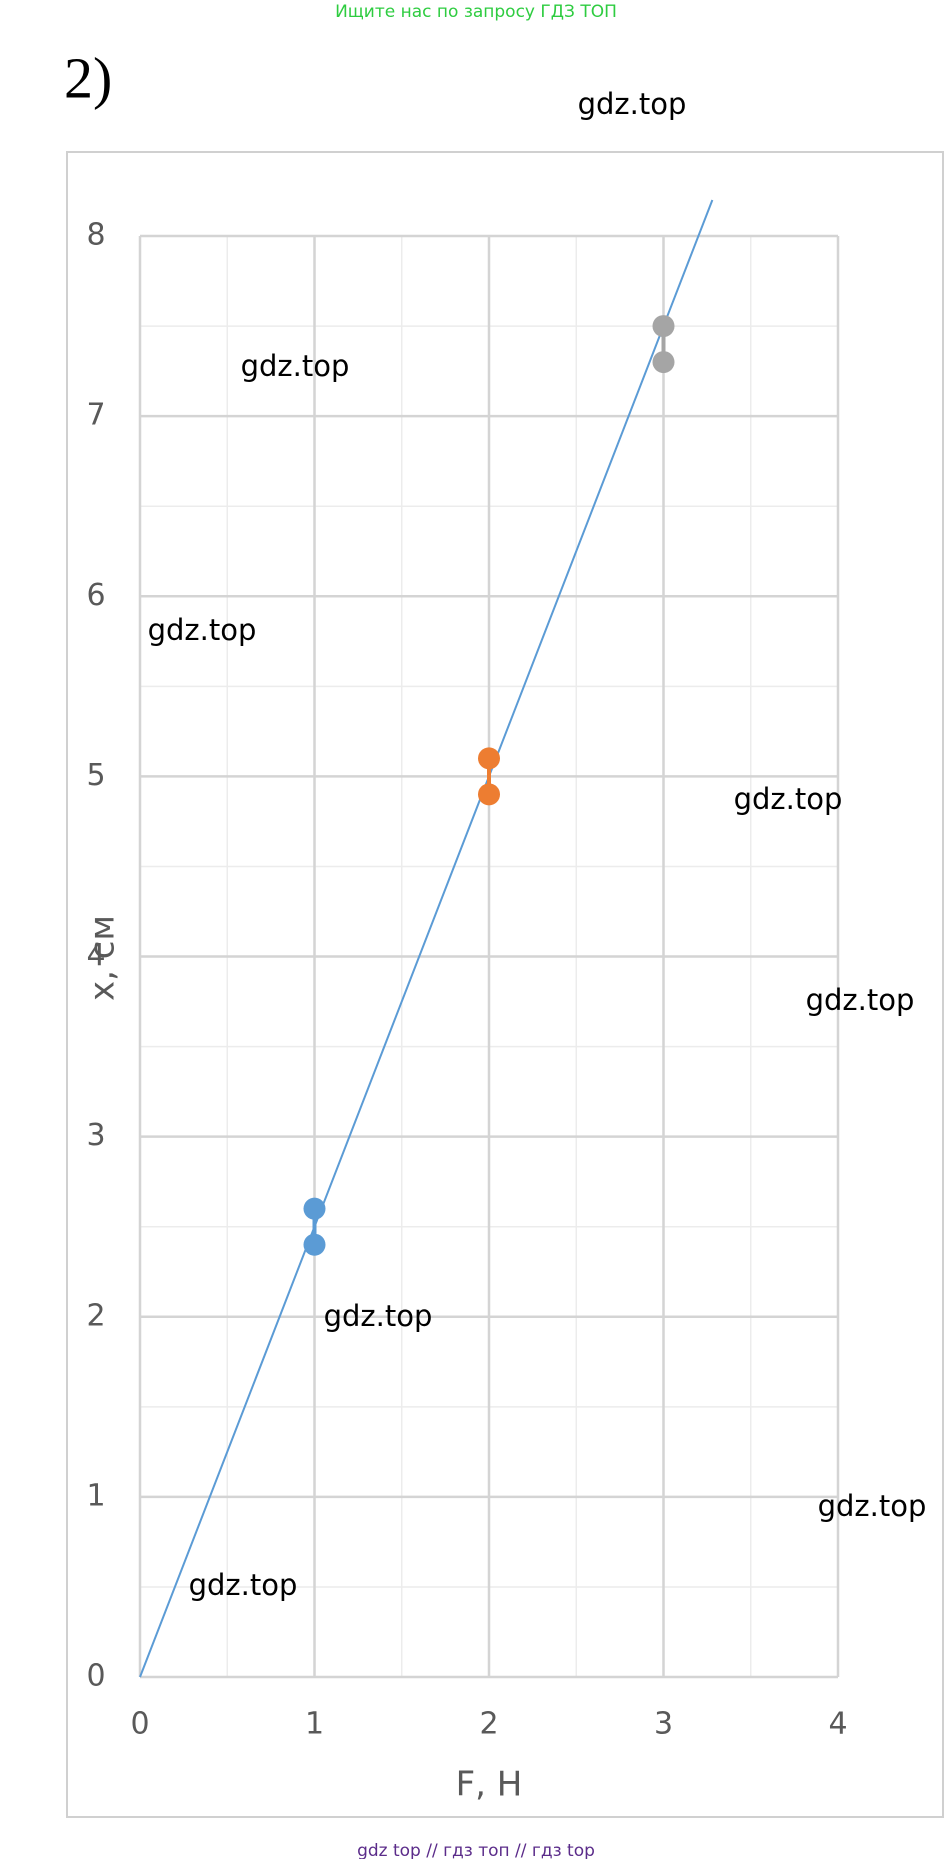 The image size is (952, 1863). Describe the element at coordinates (488, 1724) in the screenshot. I see `x-tick-label: 2` at that location.